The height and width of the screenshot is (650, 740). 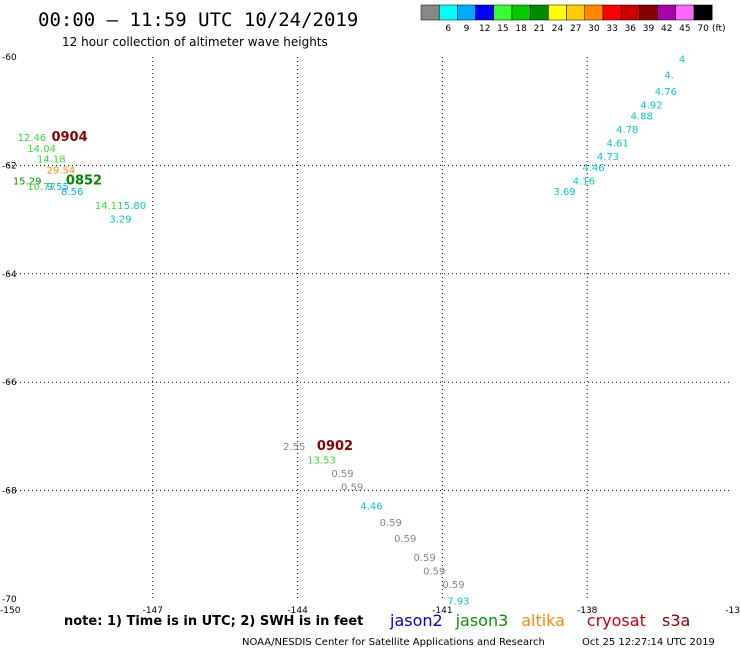 What do you see at coordinates (618, 143) in the screenshot?
I see `wave-height-value: 4.61` at bounding box center [618, 143].